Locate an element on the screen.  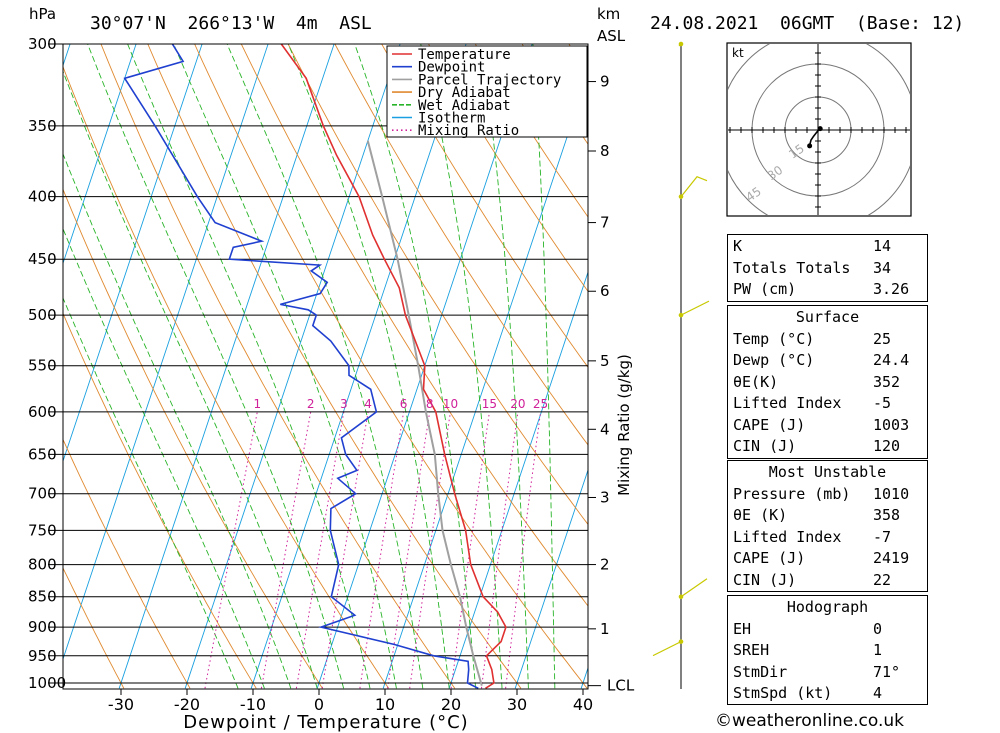
x-tick-label: -10 is located at coordinates (253, 704).